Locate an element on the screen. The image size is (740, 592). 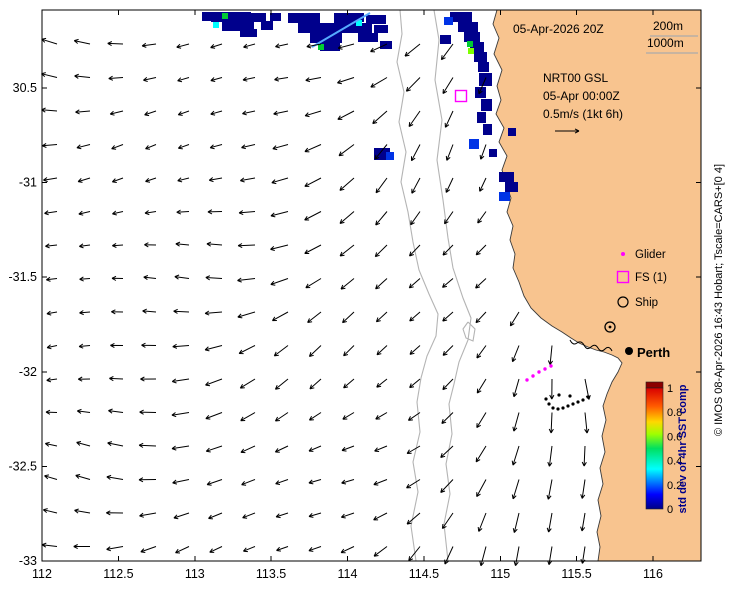
legend-fs-symbol is located at coordinates (623, 277).